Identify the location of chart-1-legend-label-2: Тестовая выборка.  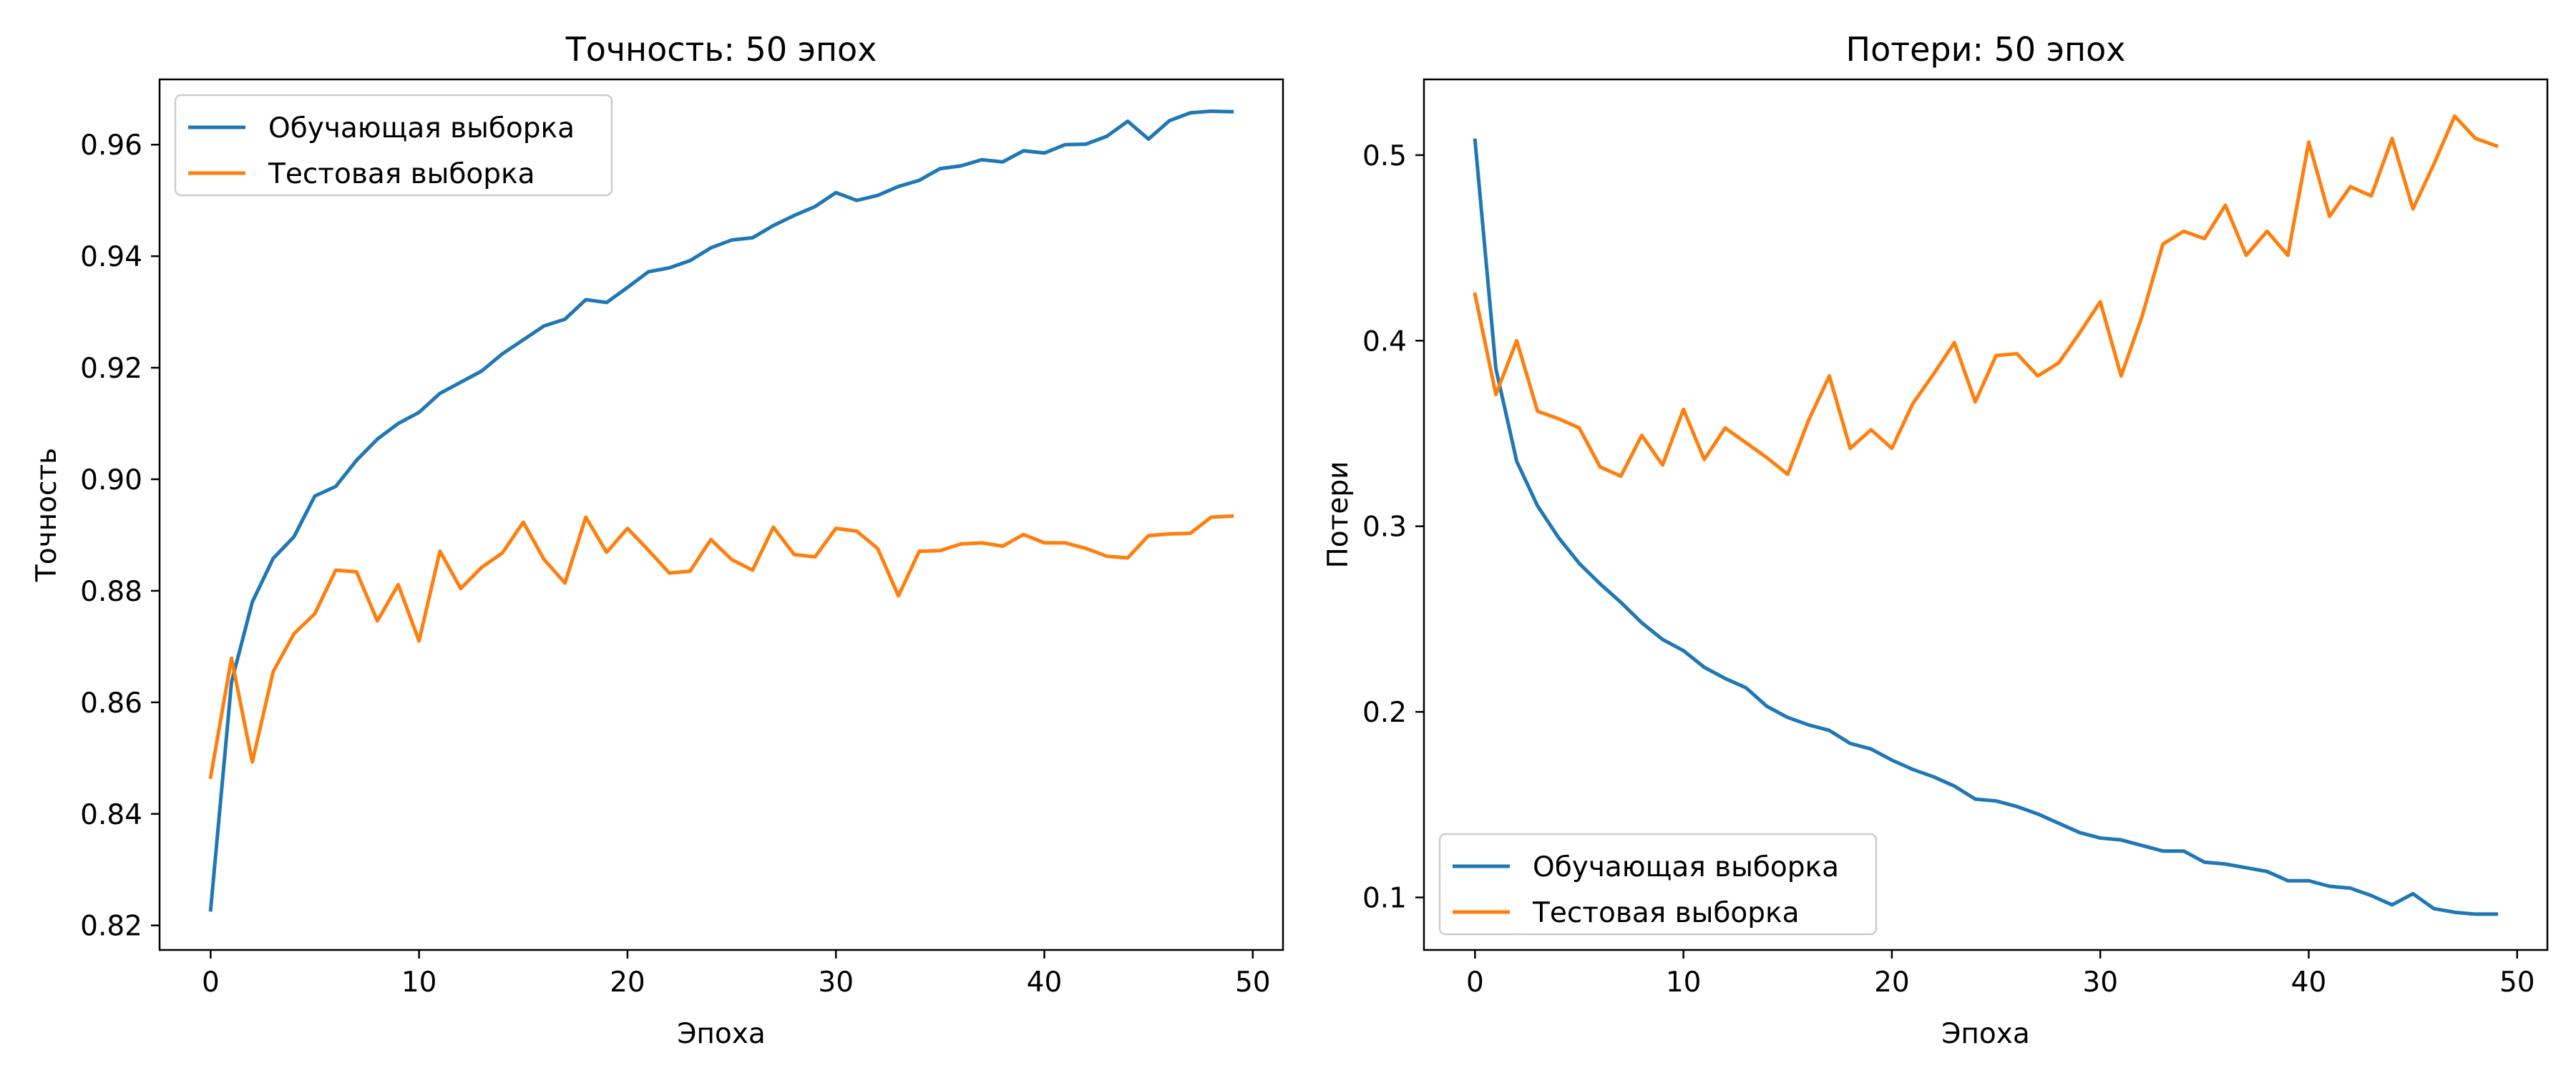
(401, 174).